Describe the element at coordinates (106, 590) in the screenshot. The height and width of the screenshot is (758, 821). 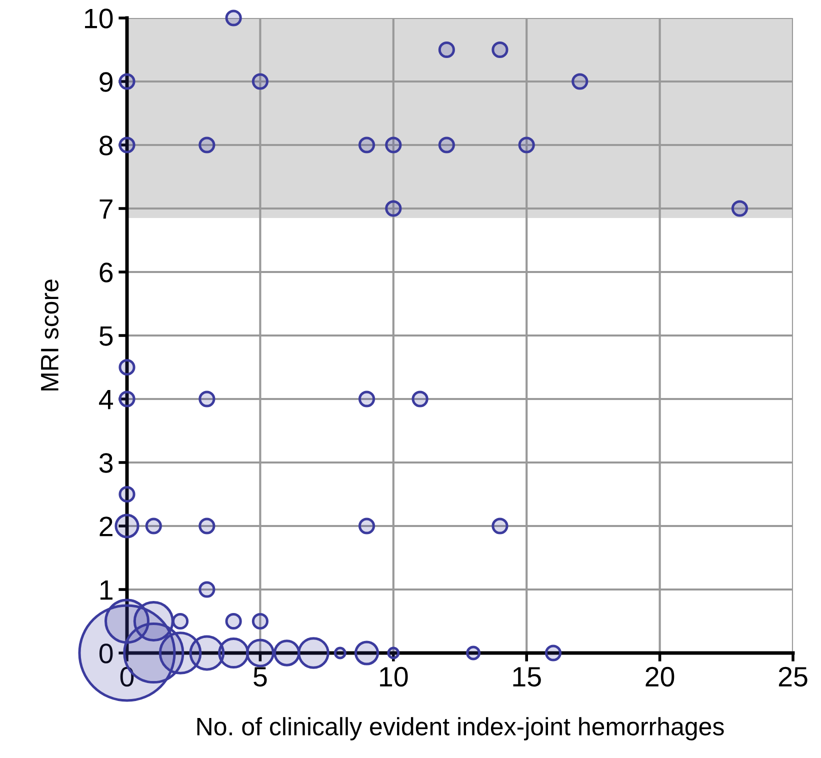
I see `y-tick-label: 1` at that location.